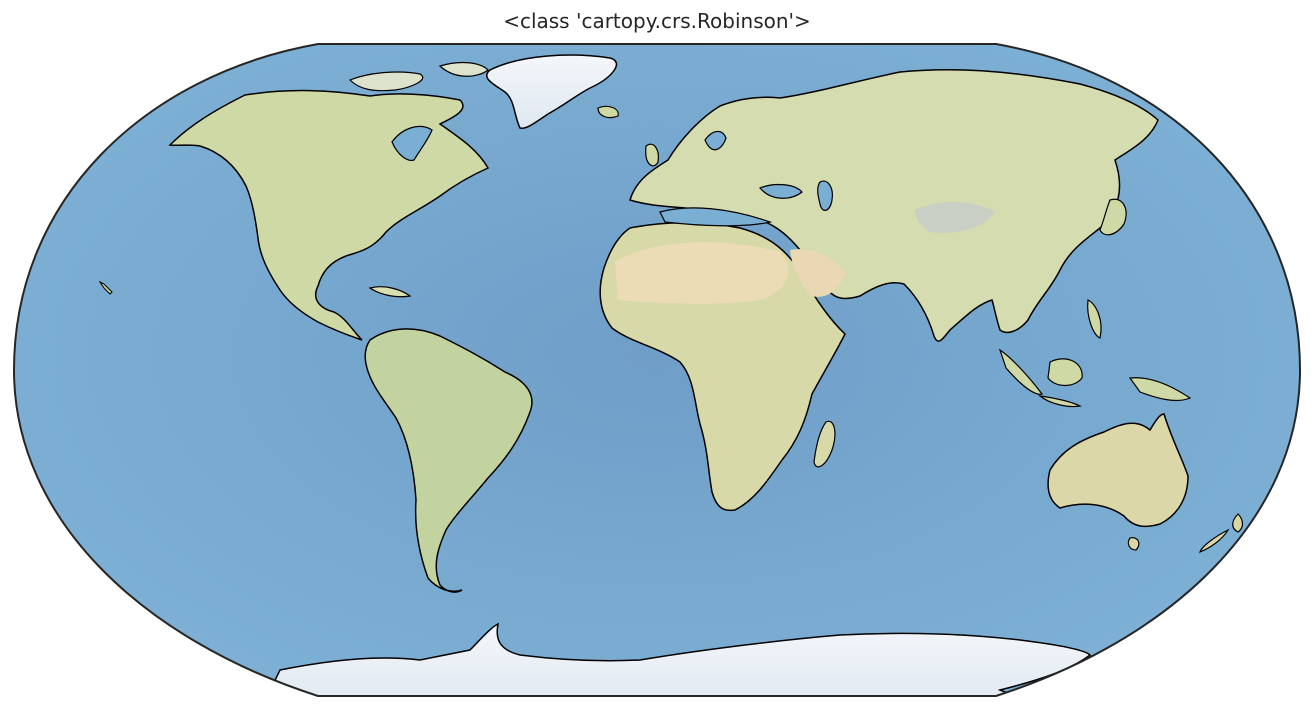 This screenshot has height=711, width=1314. What do you see at coordinates (702, 273) in the screenshot?
I see `sahara` at bounding box center [702, 273].